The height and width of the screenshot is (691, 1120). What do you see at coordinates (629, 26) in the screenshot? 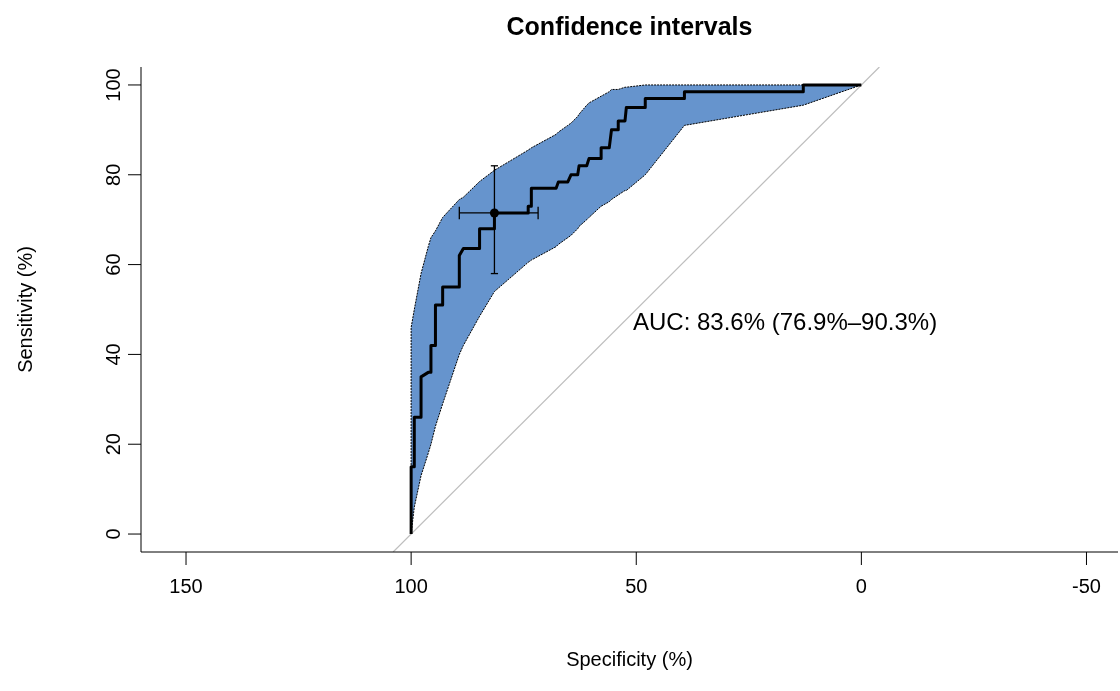
I see `chart-title: Confidence intervals` at bounding box center [629, 26].